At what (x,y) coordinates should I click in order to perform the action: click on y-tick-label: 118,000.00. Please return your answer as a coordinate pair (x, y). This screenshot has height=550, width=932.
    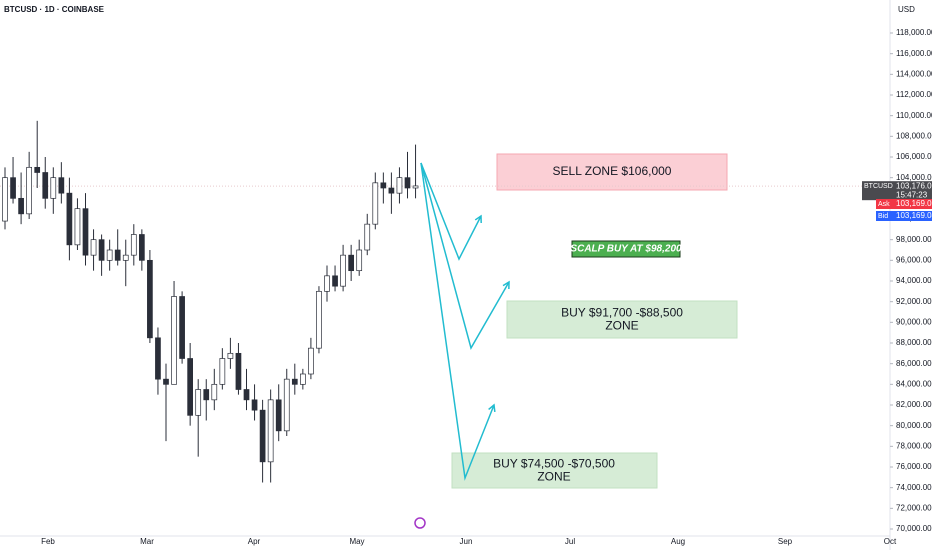
    Looking at the image, I should click on (914, 32).